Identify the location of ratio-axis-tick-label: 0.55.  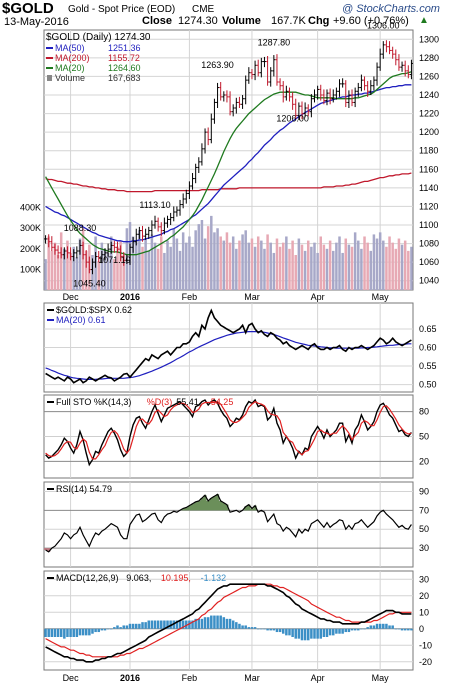
(428, 366).